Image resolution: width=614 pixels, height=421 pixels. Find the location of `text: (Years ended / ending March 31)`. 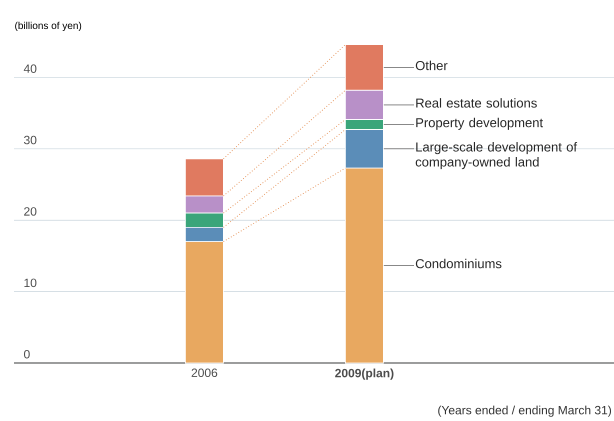

text: (Years ended / ending March 31) is located at coordinates (525, 411).